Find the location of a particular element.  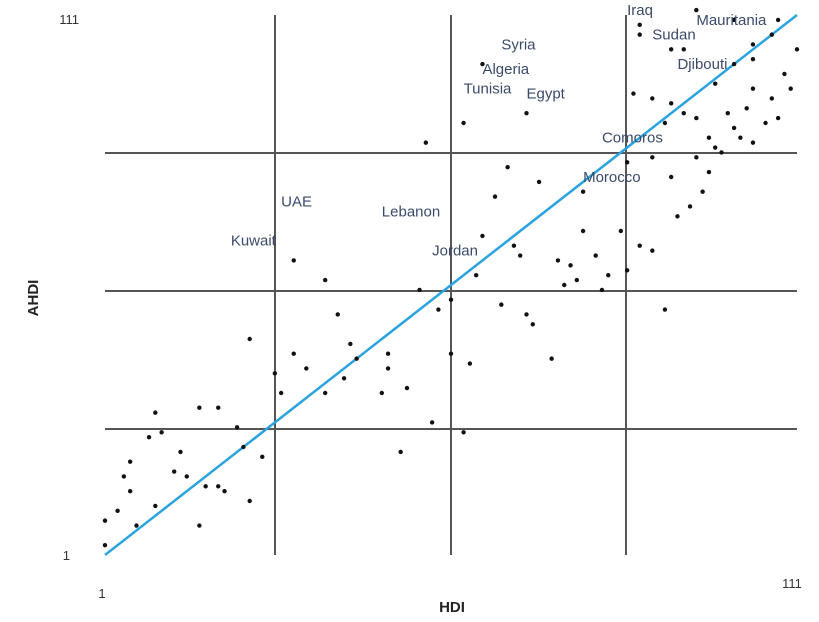

country-label-jordan: Jordan is located at coordinates (455, 251).